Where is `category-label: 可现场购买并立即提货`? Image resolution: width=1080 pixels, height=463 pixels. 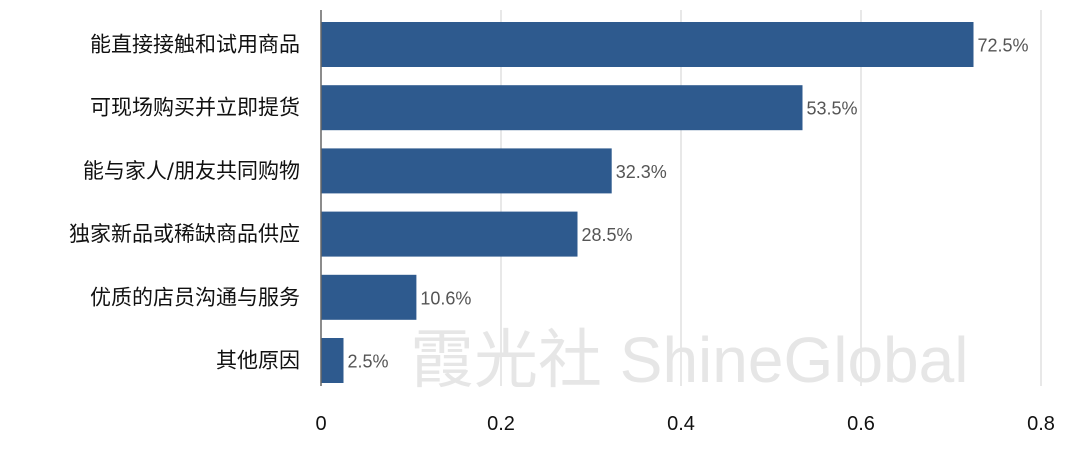 category-label: 可现场购买并立即提货 is located at coordinates (195, 108).